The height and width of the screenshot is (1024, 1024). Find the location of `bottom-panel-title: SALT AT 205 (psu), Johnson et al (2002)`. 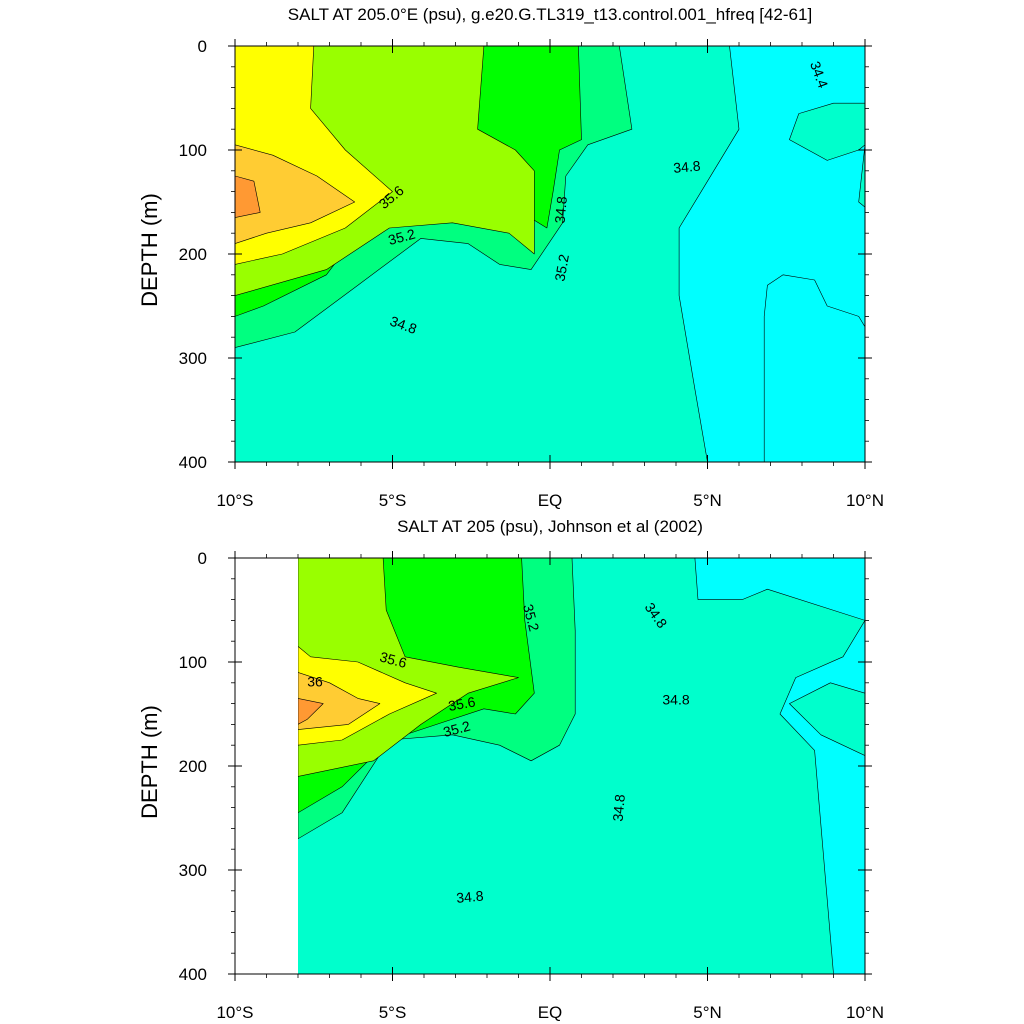

bottom-panel-title: SALT AT 205 (psu), Johnson et al (2002) is located at coordinates (550, 526).